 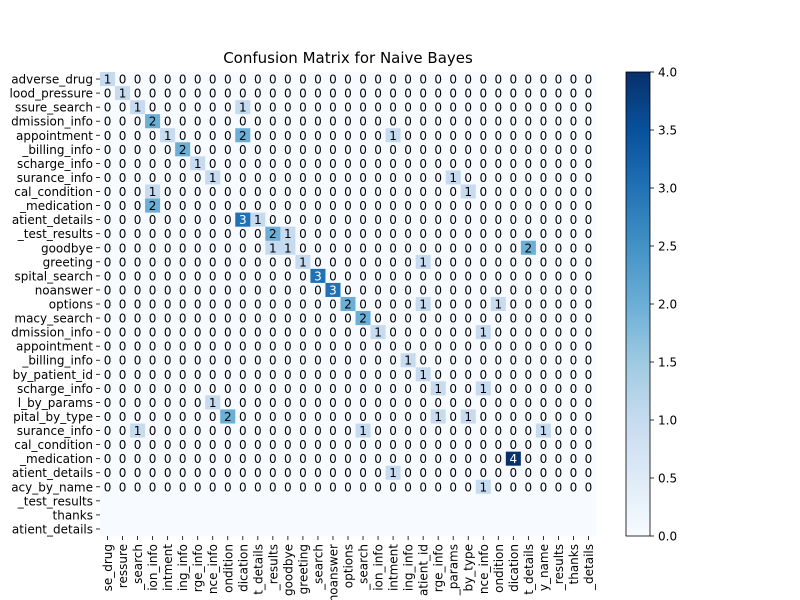 I want to click on cell-value-label: 2, so click(x=153, y=206).